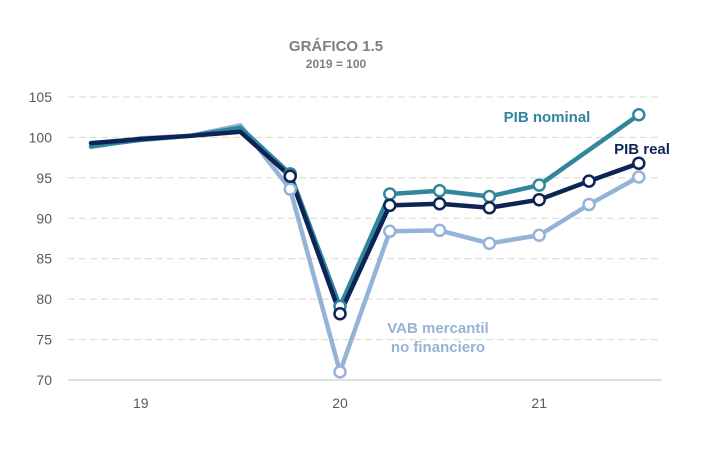  Describe the element at coordinates (41, 137) in the screenshot. I see `y-tick-label: 100` at that location.